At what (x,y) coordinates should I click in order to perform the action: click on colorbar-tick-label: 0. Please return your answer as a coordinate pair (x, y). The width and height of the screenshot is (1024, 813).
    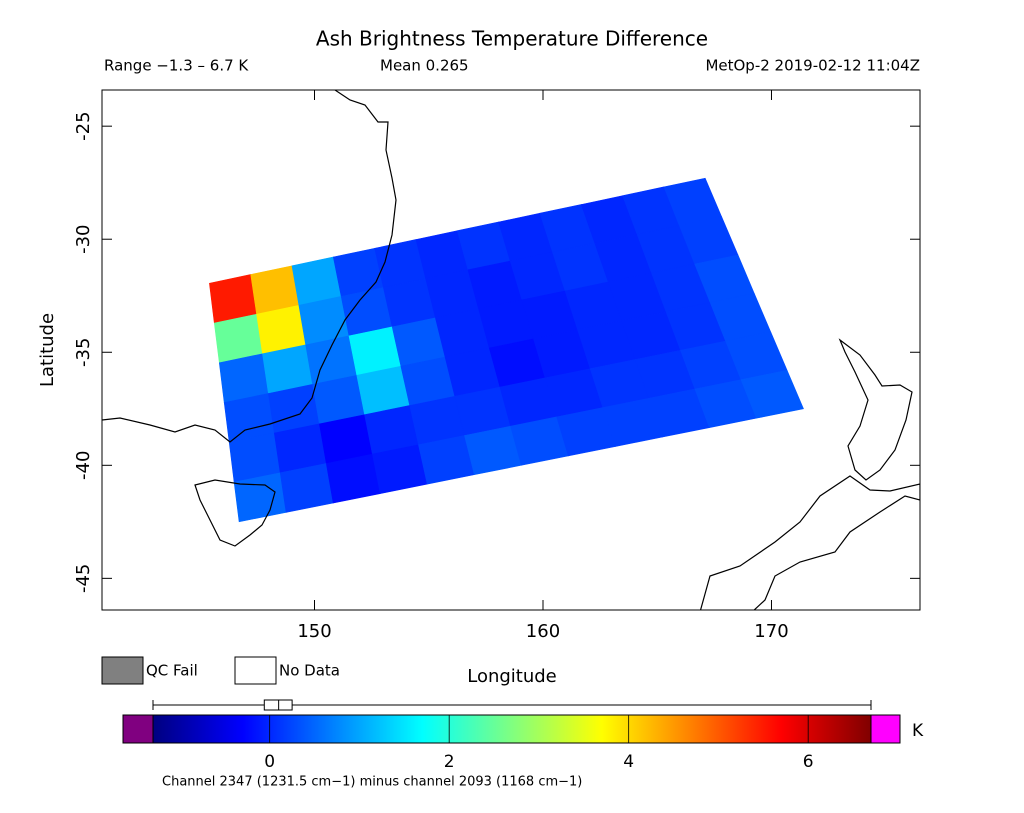
    Looking at the image, I should click on (269, 762).